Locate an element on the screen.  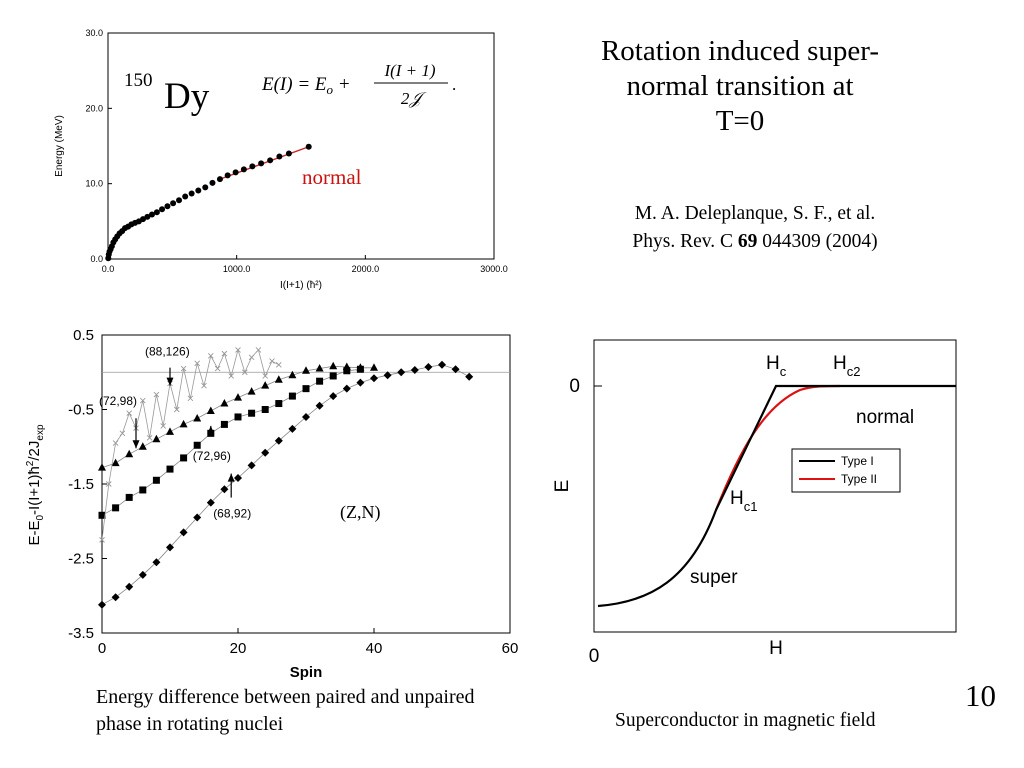
plot2-ytick-label: -0.5 is located at coordinates (81, 410).